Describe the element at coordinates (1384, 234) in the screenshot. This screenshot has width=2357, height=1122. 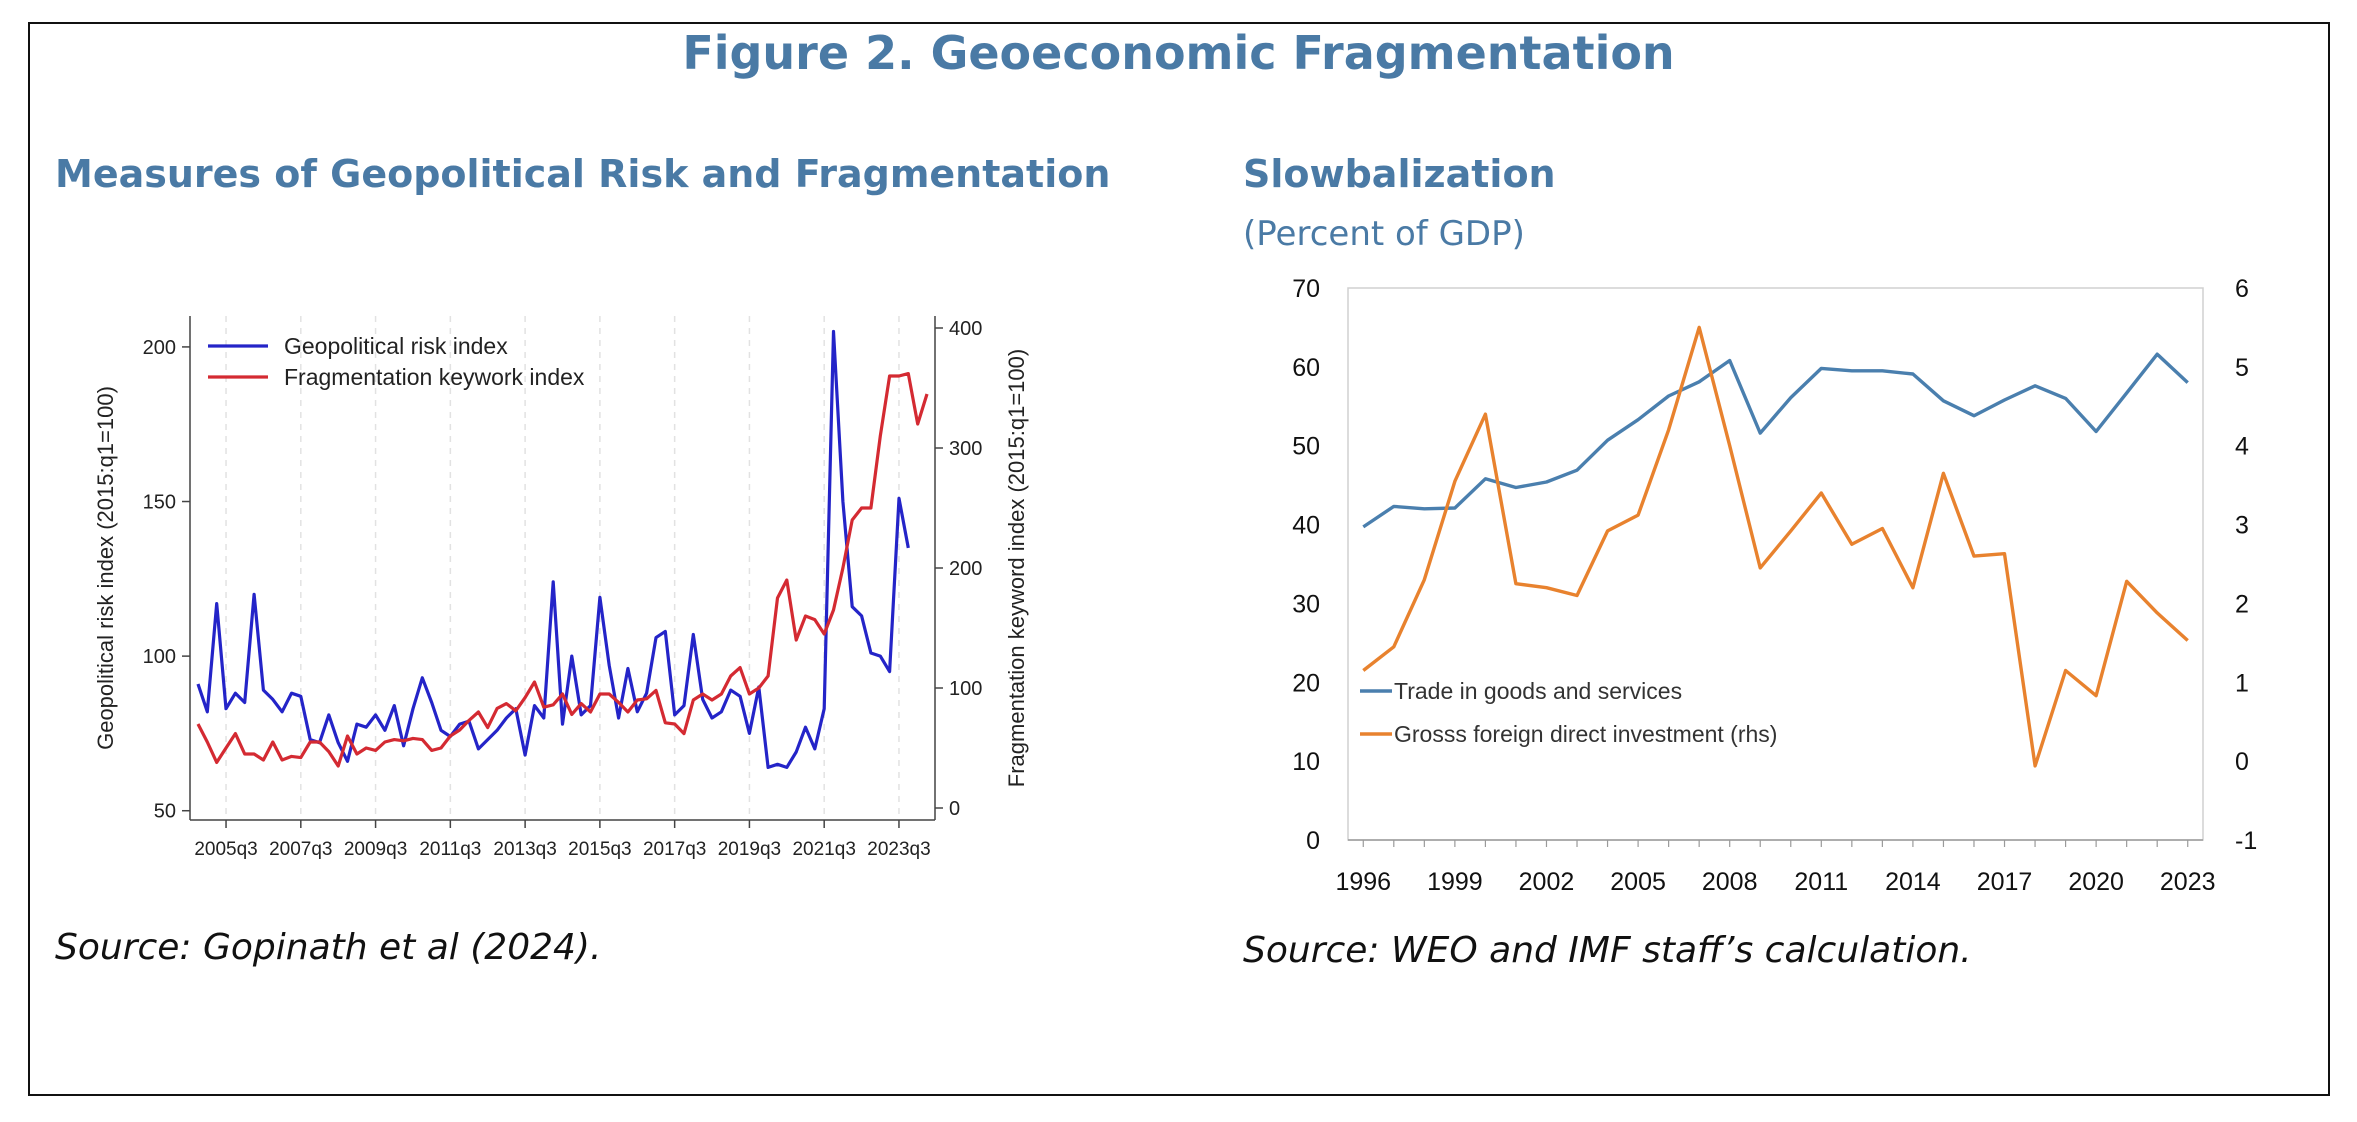
I see `right-panel-subtitle: (Percent of GDP)` at that location.